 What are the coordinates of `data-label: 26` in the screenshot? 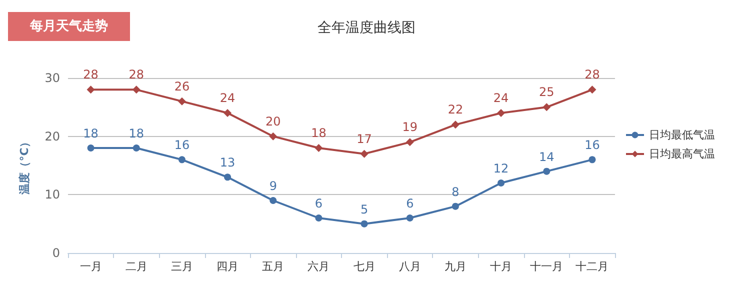 It's located at (182, 86).